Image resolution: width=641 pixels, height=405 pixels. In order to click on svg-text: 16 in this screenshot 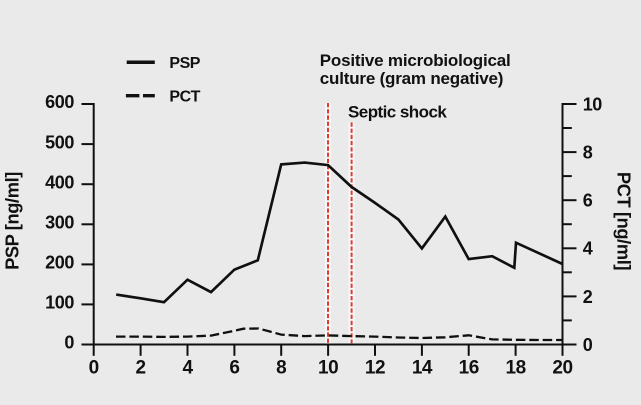, I will do `click(469, 368)`.